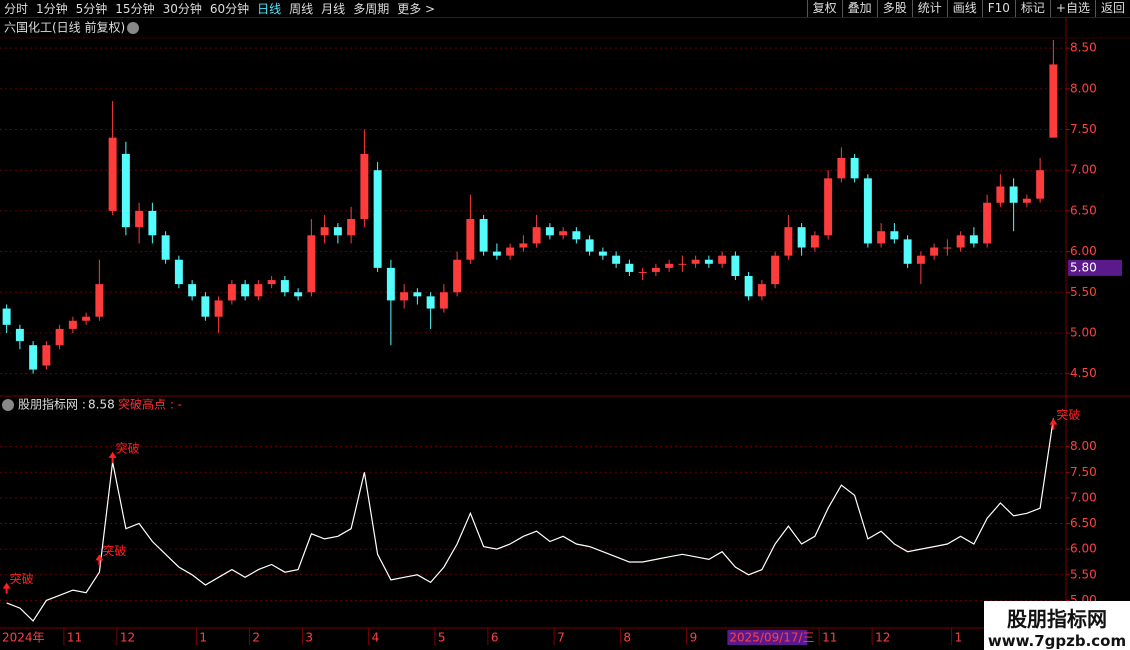  Describe the element at coordinates (269, 9) in the screenshot. I see `period-tab: 日线` at that location.